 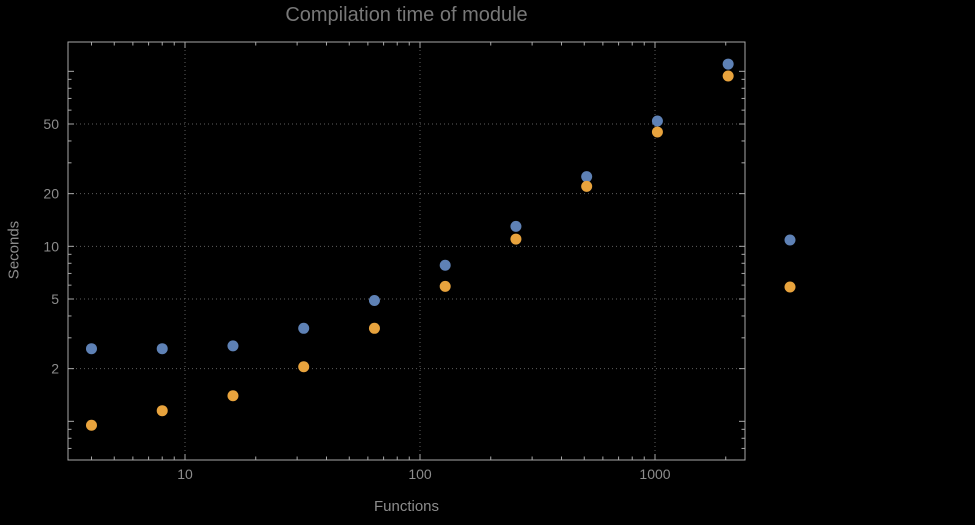 I want to click on y-tick-label: 10, so click(x=51, y=246).